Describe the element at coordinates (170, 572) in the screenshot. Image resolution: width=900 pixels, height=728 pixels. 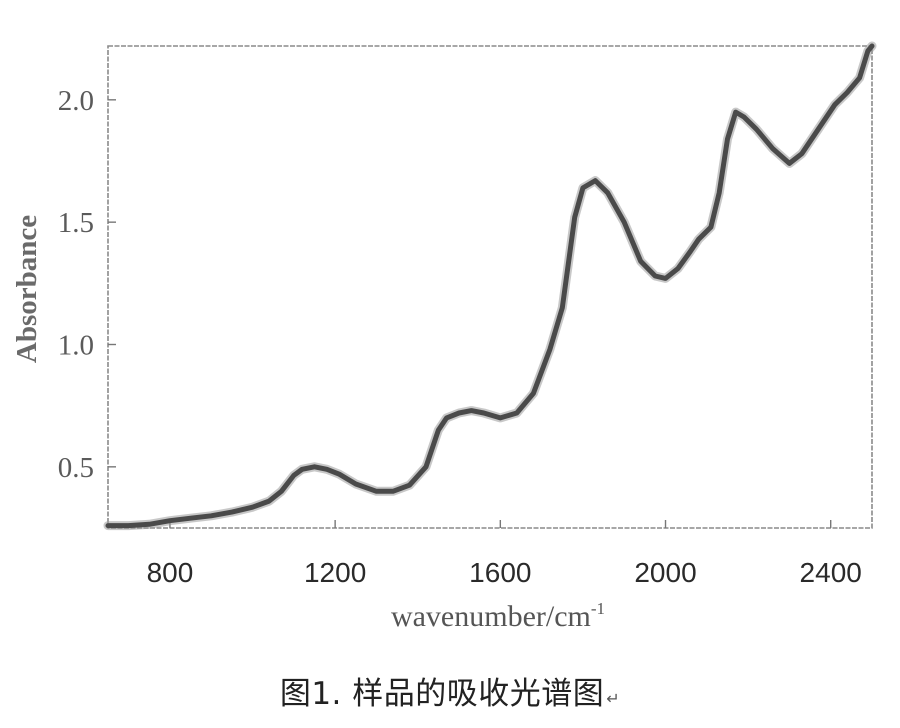
I see `x-tick-label: 800` at that location.